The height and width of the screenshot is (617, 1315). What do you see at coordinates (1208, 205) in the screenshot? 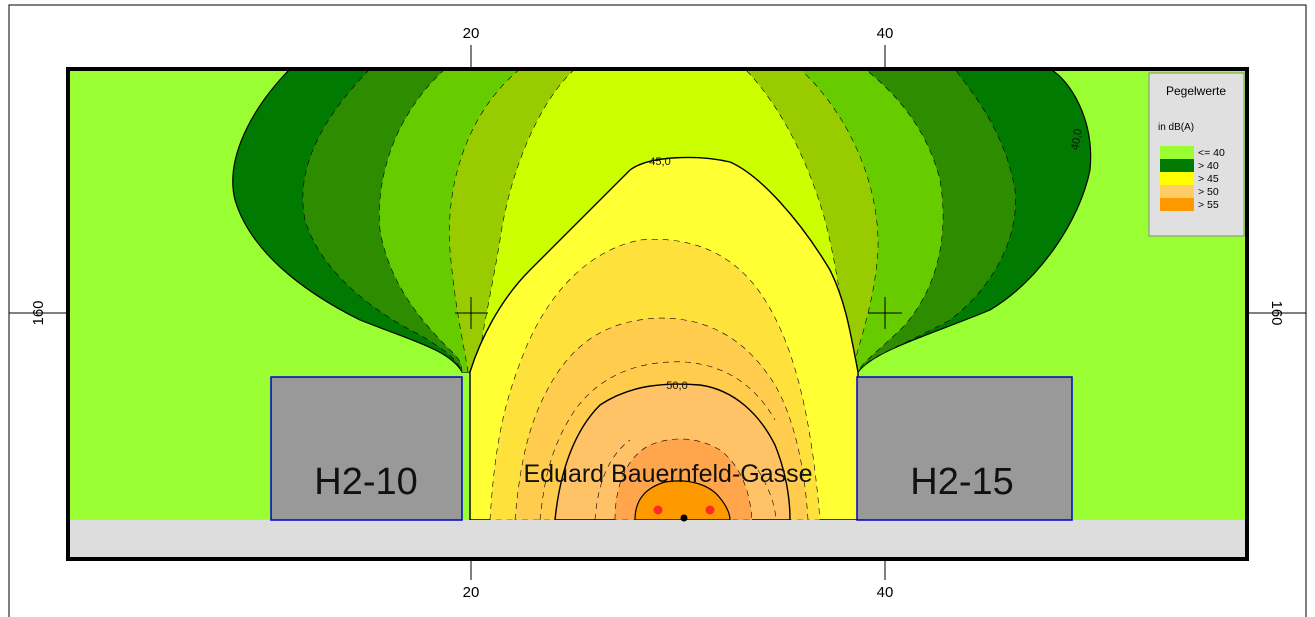
I see `legend-label: > 55` at bounding box center [1208, 205].